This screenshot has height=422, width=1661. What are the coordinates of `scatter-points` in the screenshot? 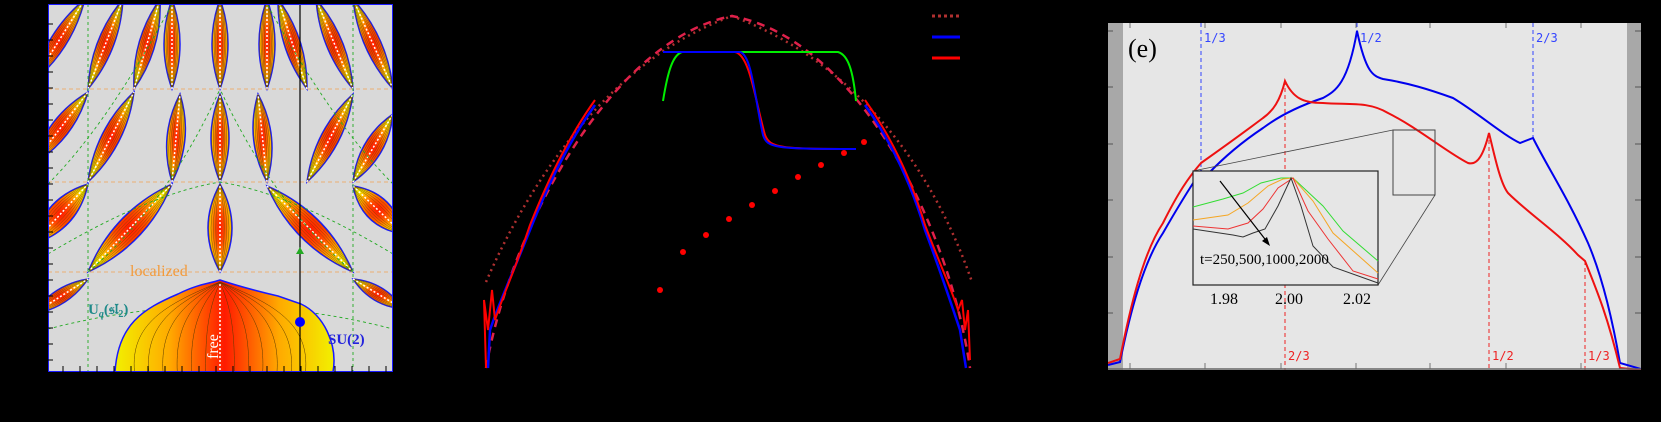 It's located at (762, 216).